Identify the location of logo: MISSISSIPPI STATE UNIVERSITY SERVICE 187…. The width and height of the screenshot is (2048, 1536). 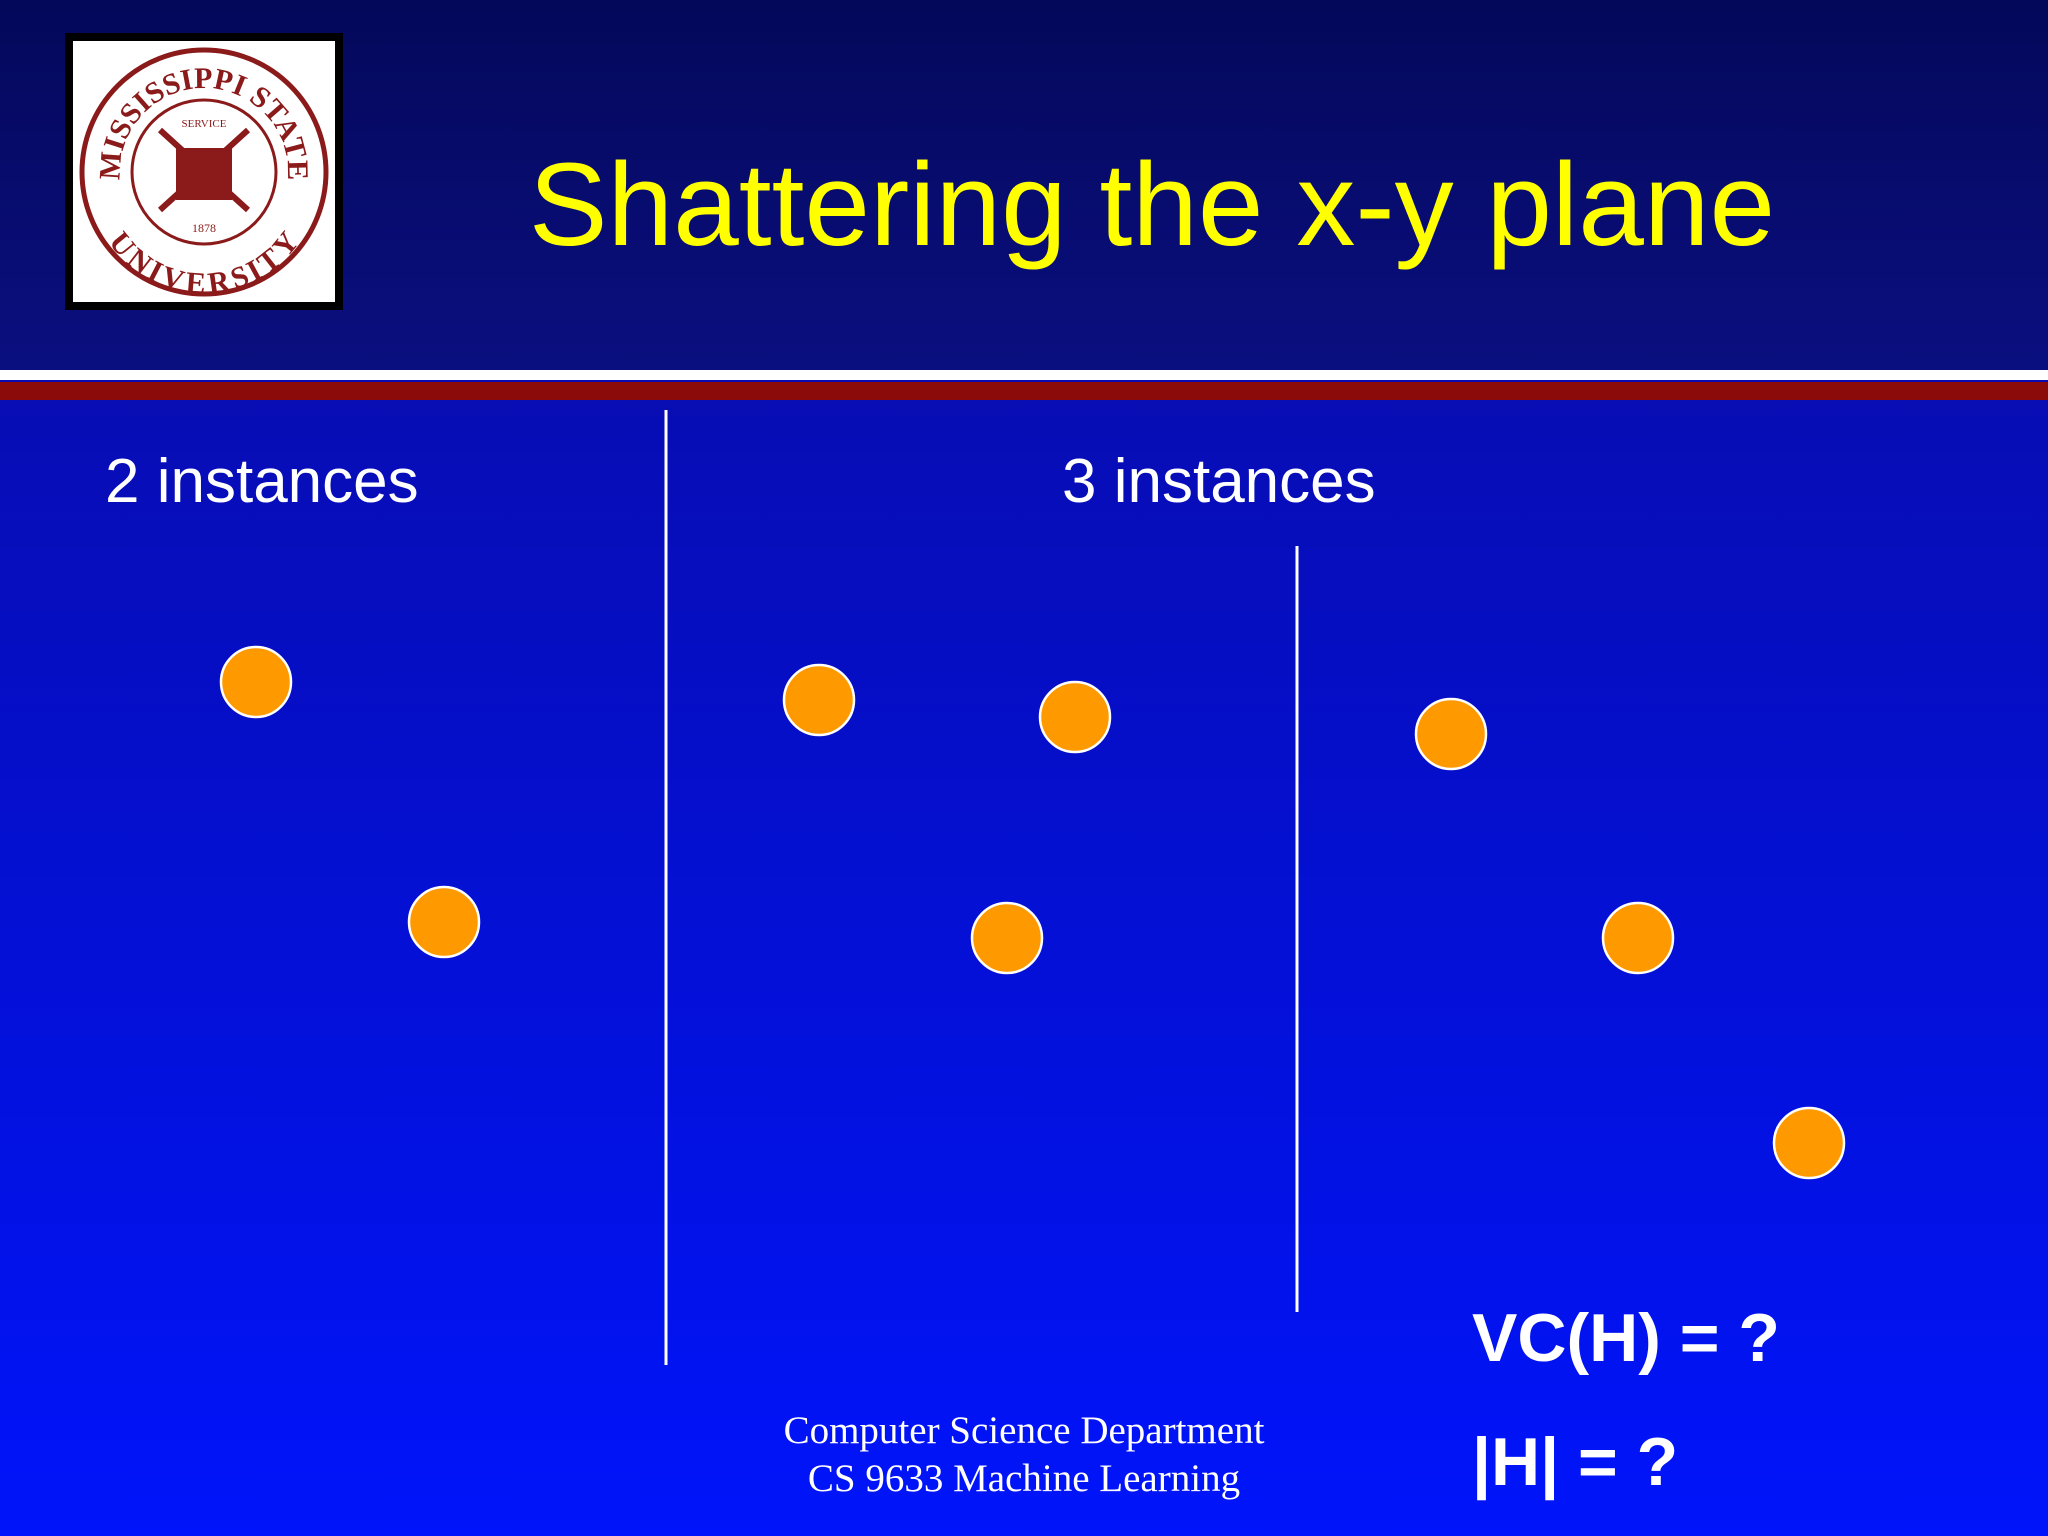
(204, 171).